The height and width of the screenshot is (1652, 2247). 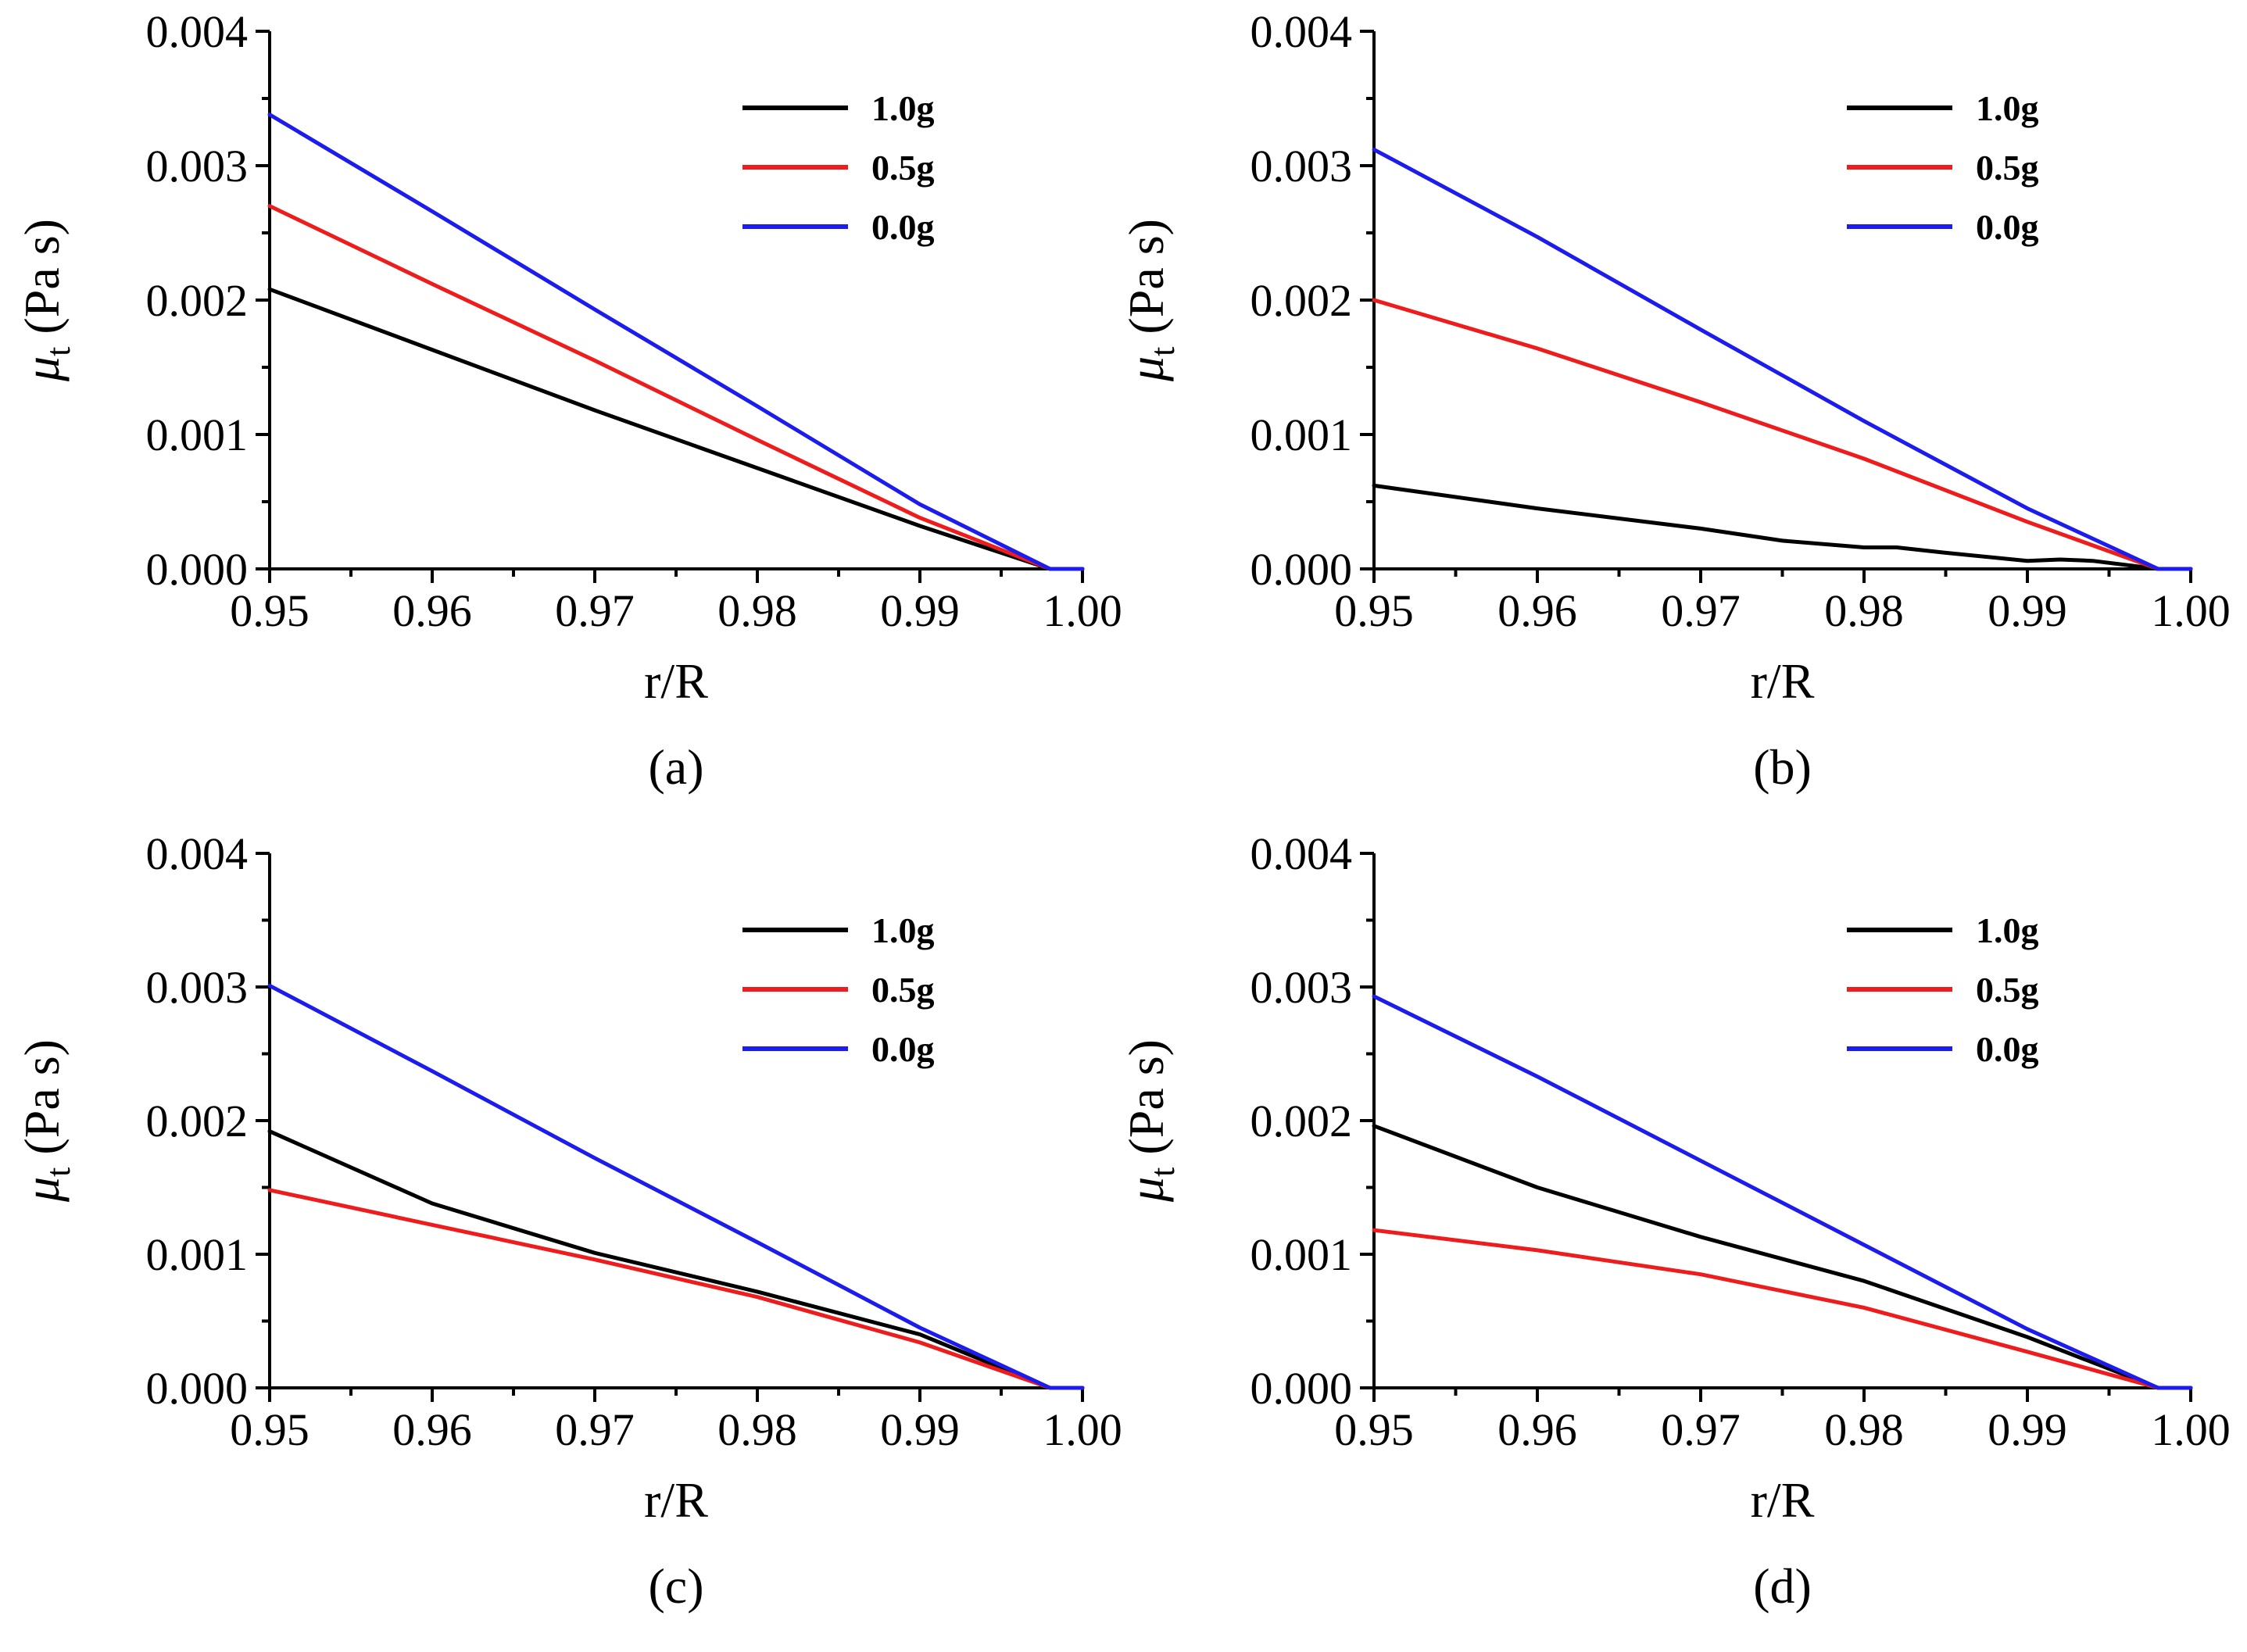 What do you see at coordinates (675, 1586) in the screenshot?
I see `panel-label: (c)` at bounding box center [675, 1586].